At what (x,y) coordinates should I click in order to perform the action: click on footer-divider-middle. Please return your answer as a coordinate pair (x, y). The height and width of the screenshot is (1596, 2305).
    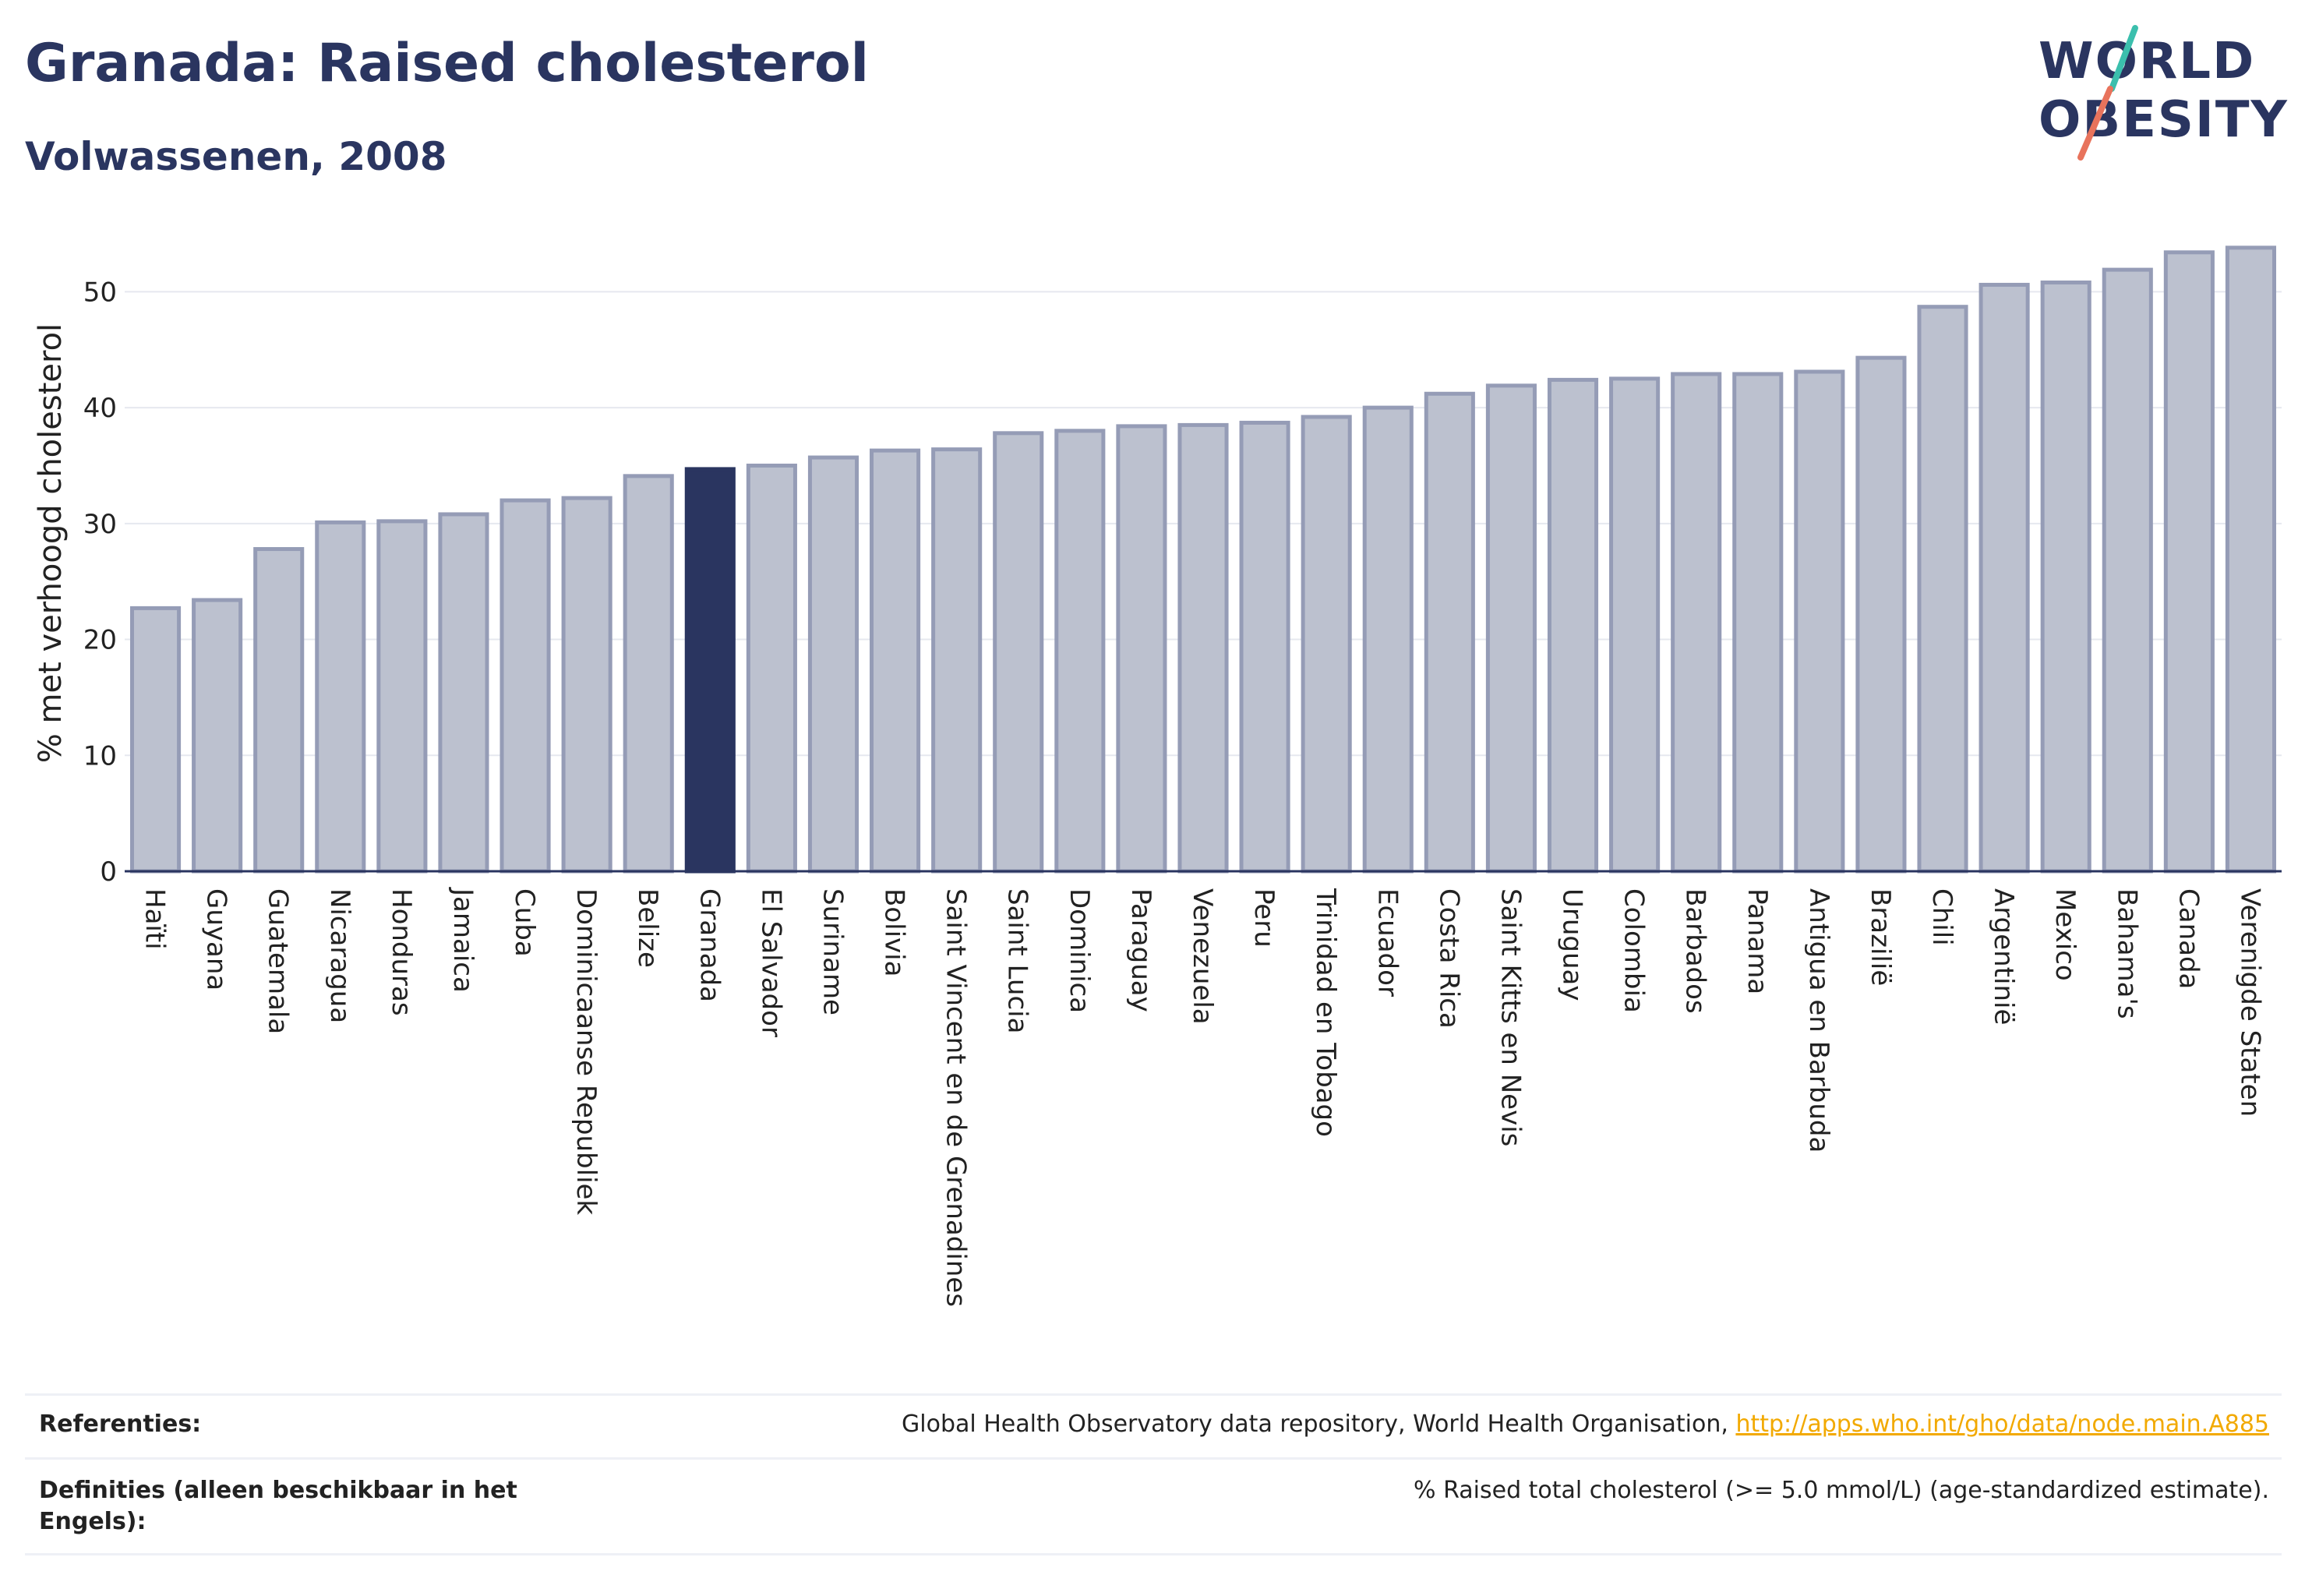
    Looking at the image, I should click on (1153, 1458).